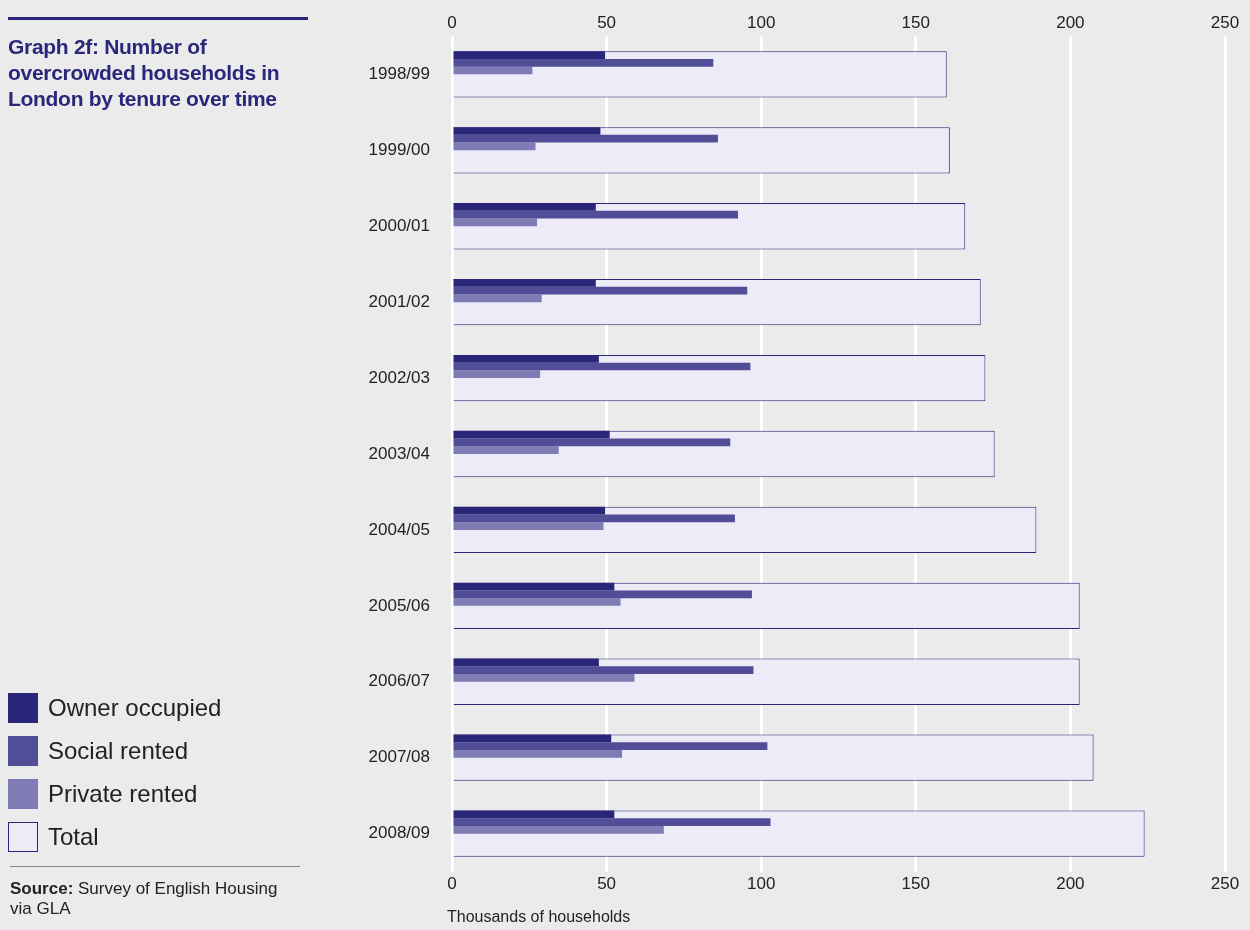  I want to click on x2-tick-label: 250, so click(1225, 884).